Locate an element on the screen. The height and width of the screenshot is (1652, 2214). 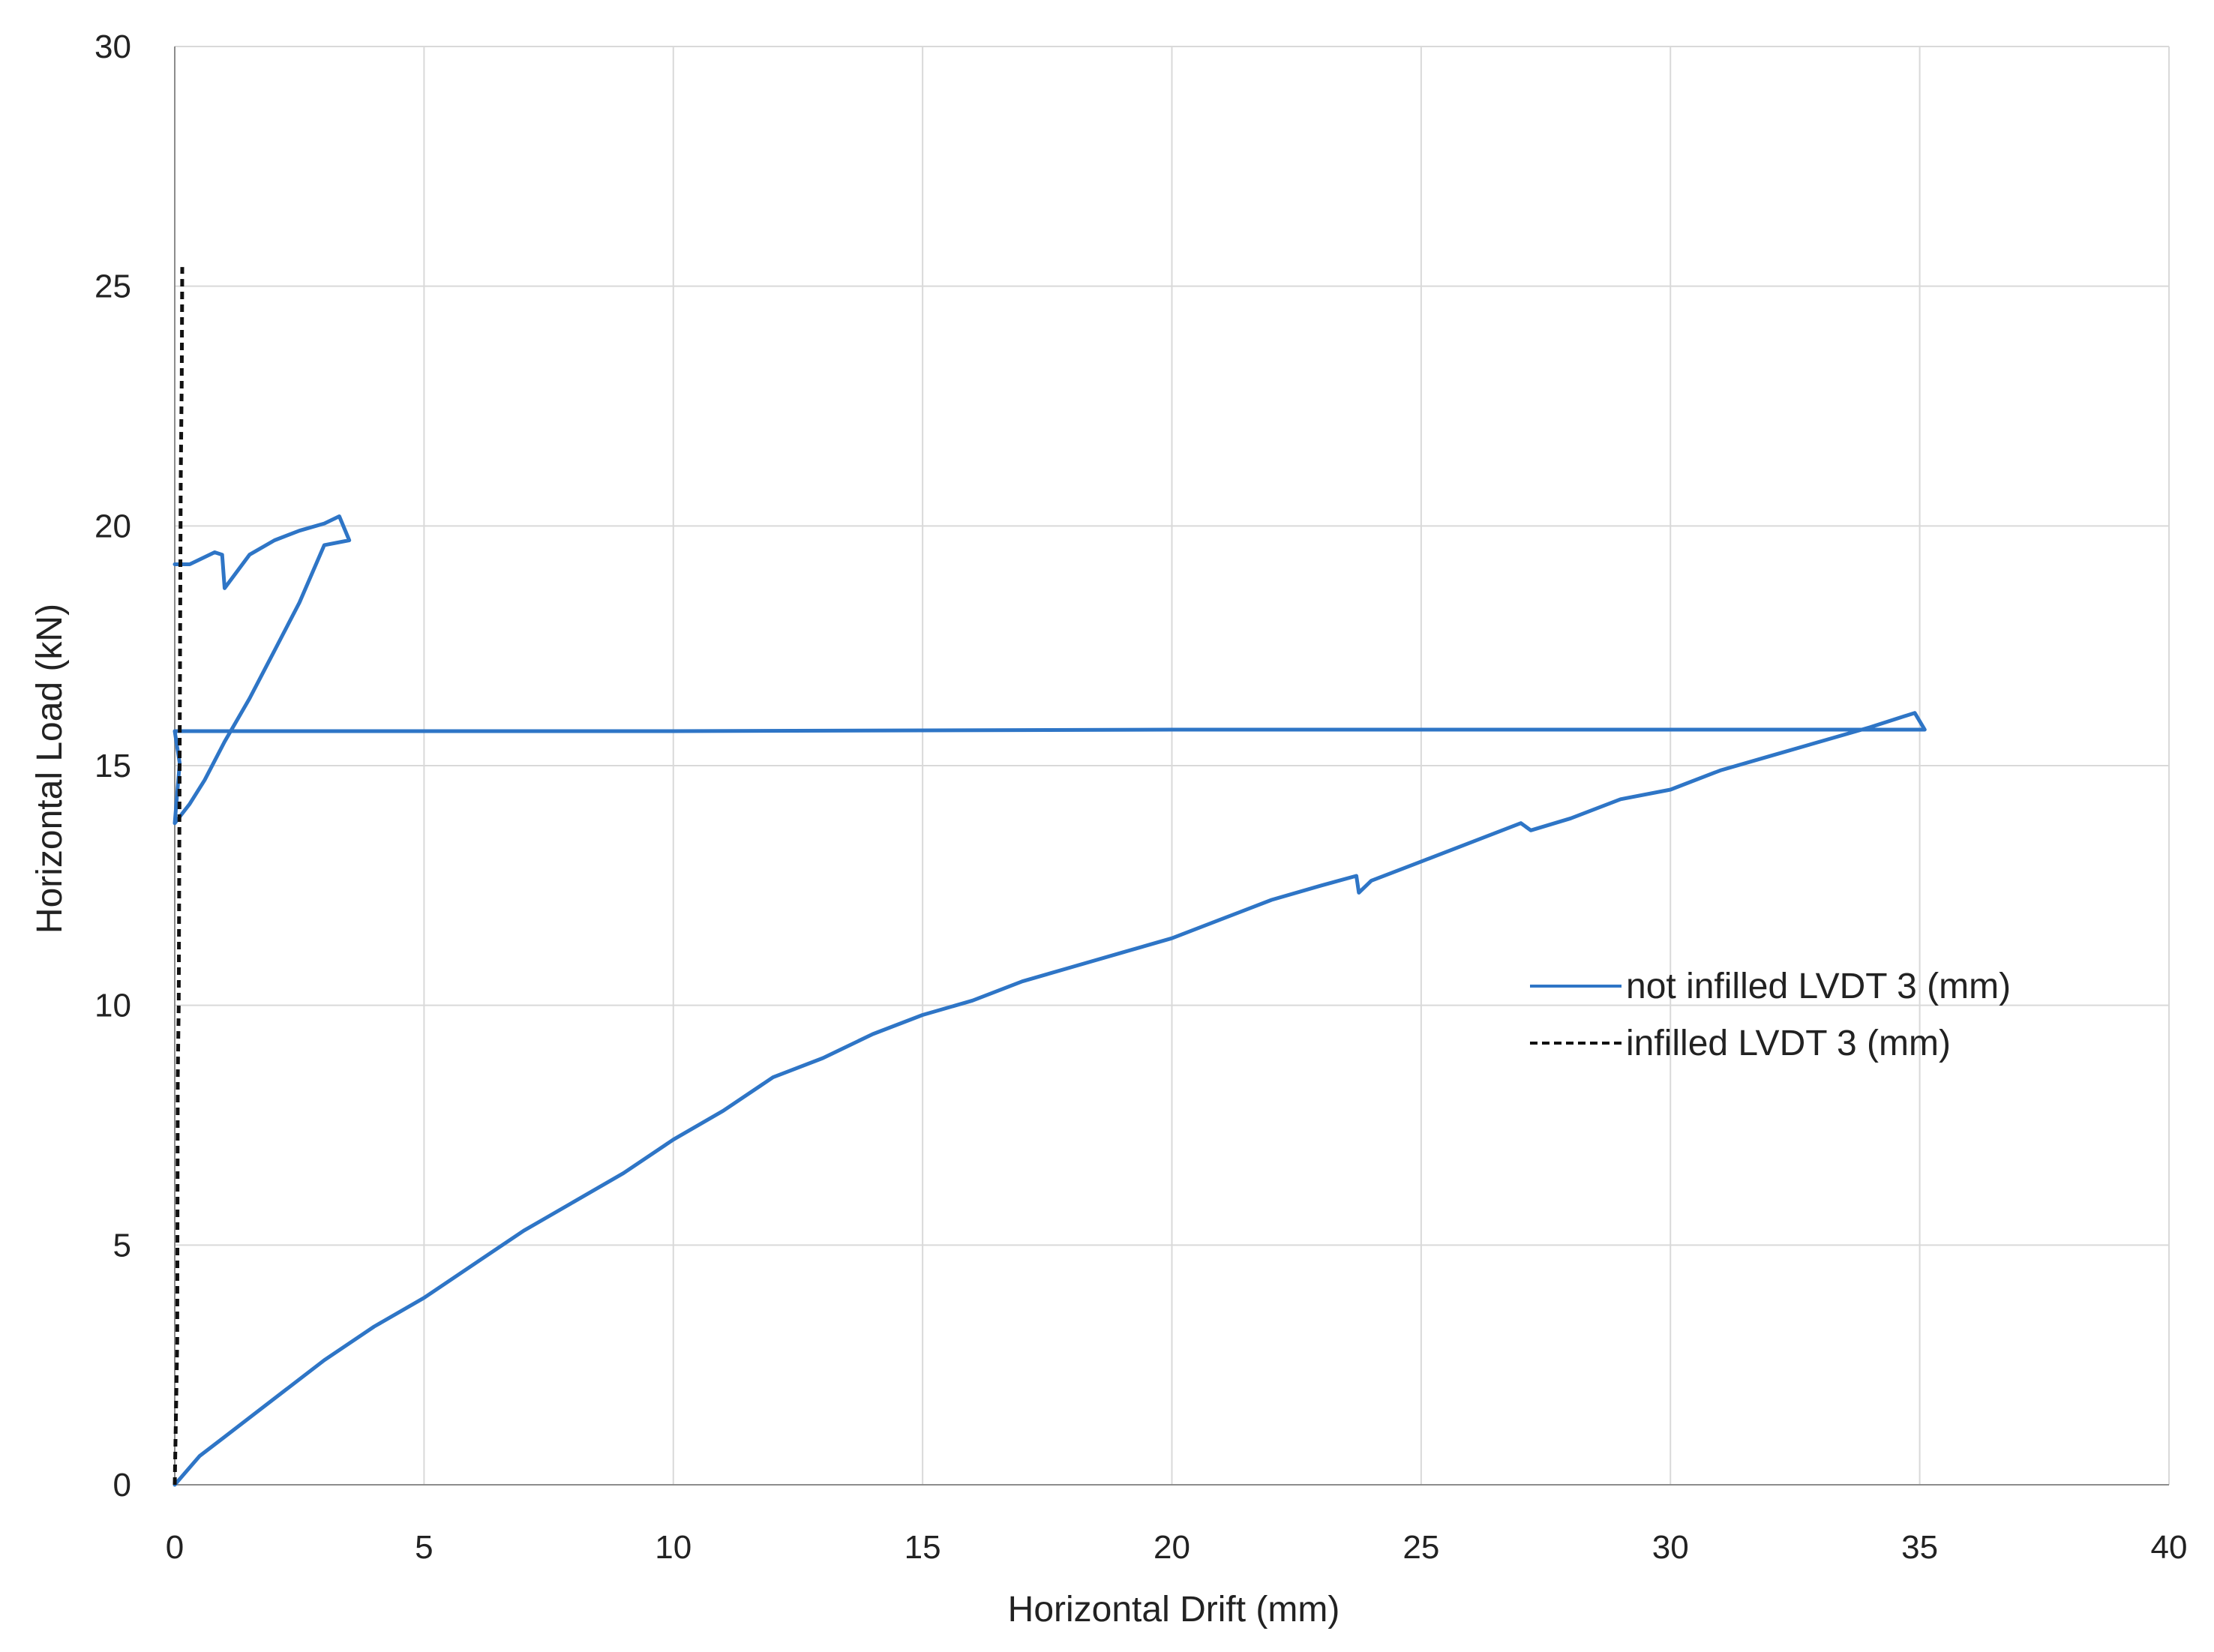
x-tick-label: 10 is located at coordinates (673, 1547).